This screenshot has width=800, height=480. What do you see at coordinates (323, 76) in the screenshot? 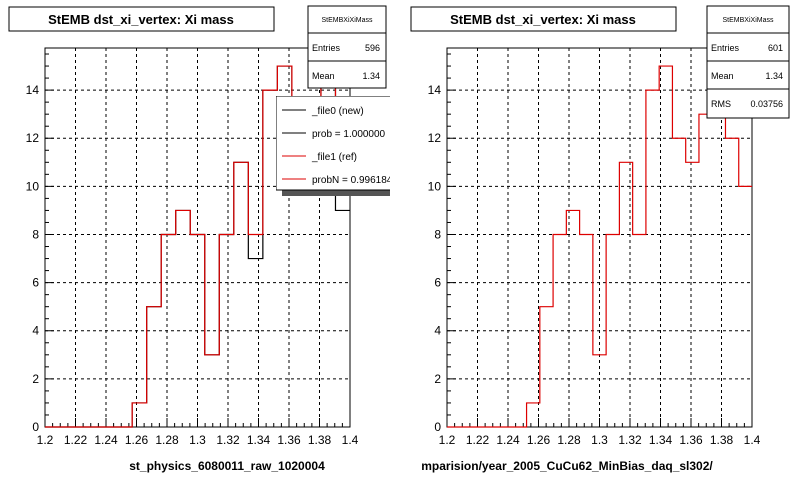
I see `left-stats-mean-label: Mean` at bounding box center [323, 76].